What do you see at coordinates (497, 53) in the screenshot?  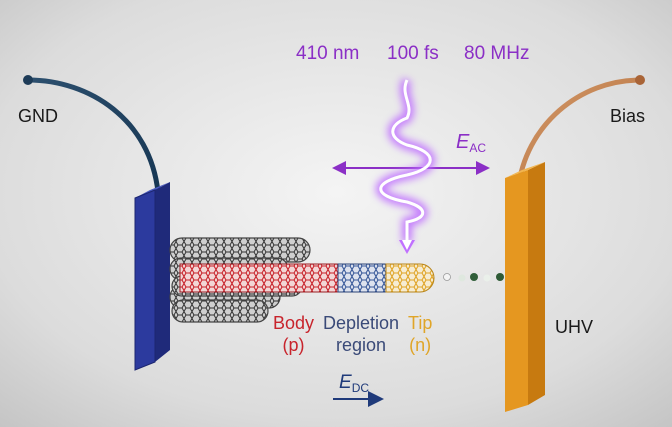 I see `laser-repetition-rate: 80 MHz` at bounding box center [497, 53].